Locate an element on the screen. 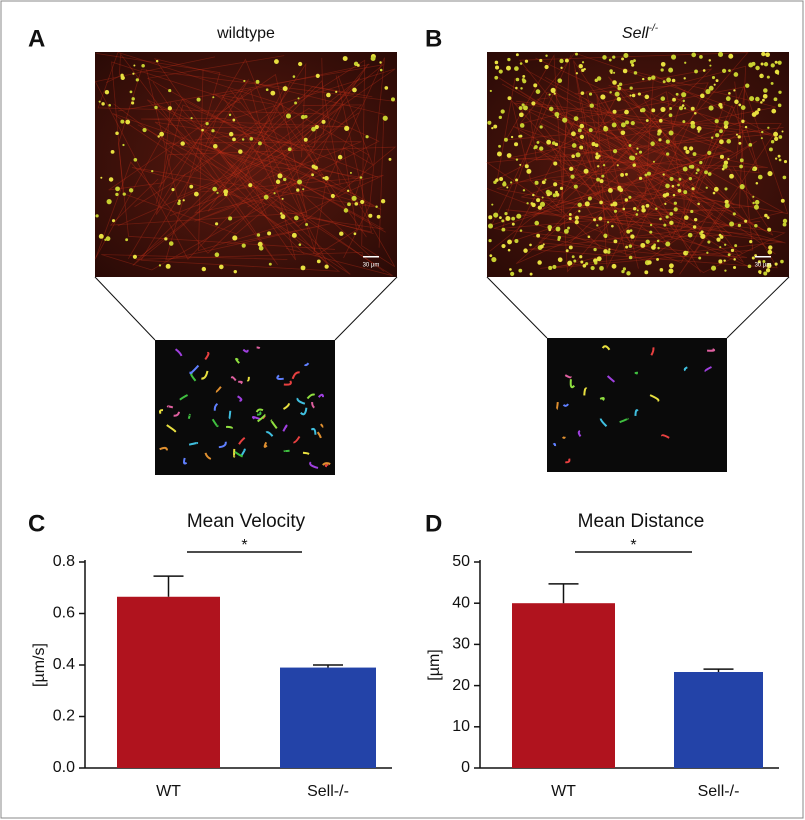  y-tick-label: 10 is located at coordinates (461, 726).